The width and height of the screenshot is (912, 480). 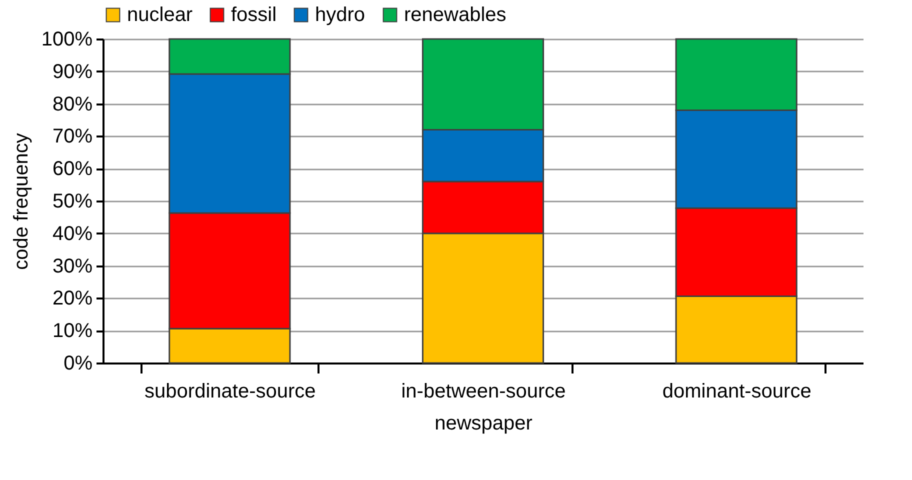 What do you see at coordinates (72, 169) in the screenshot?
I see `y-tick-label: 60%` at bounding box center [72, 169].